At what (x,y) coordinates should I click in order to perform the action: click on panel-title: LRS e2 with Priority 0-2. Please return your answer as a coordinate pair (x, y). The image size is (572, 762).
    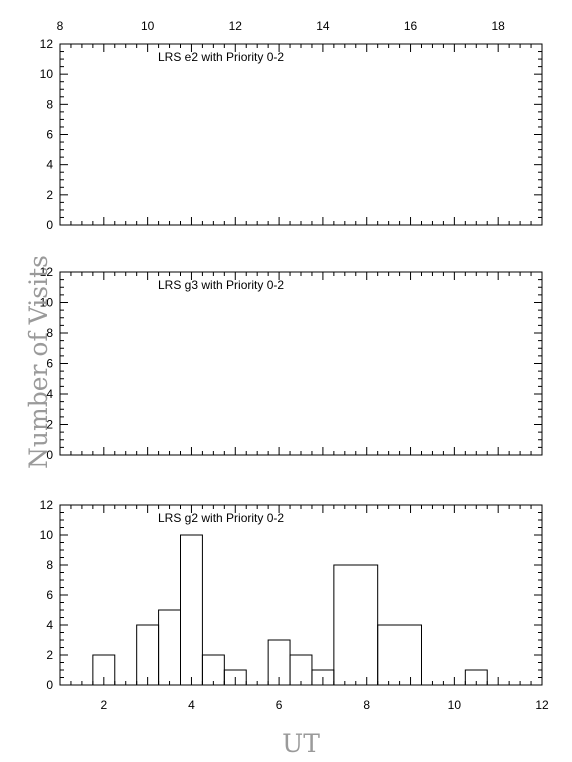
    Looking at the image, I should click on (221, 57).